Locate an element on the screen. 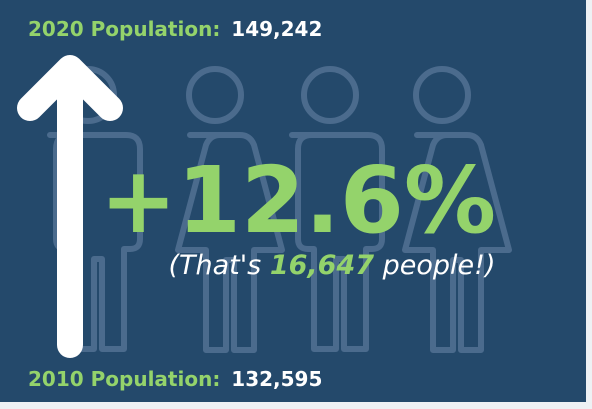  note-number: 16,647 is located at coordinates (322, 265).